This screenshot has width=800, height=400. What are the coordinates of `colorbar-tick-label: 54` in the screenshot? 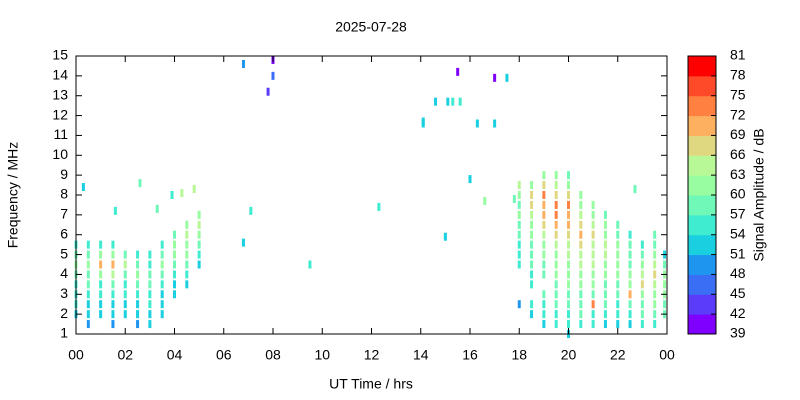 It's located at (738, 233).